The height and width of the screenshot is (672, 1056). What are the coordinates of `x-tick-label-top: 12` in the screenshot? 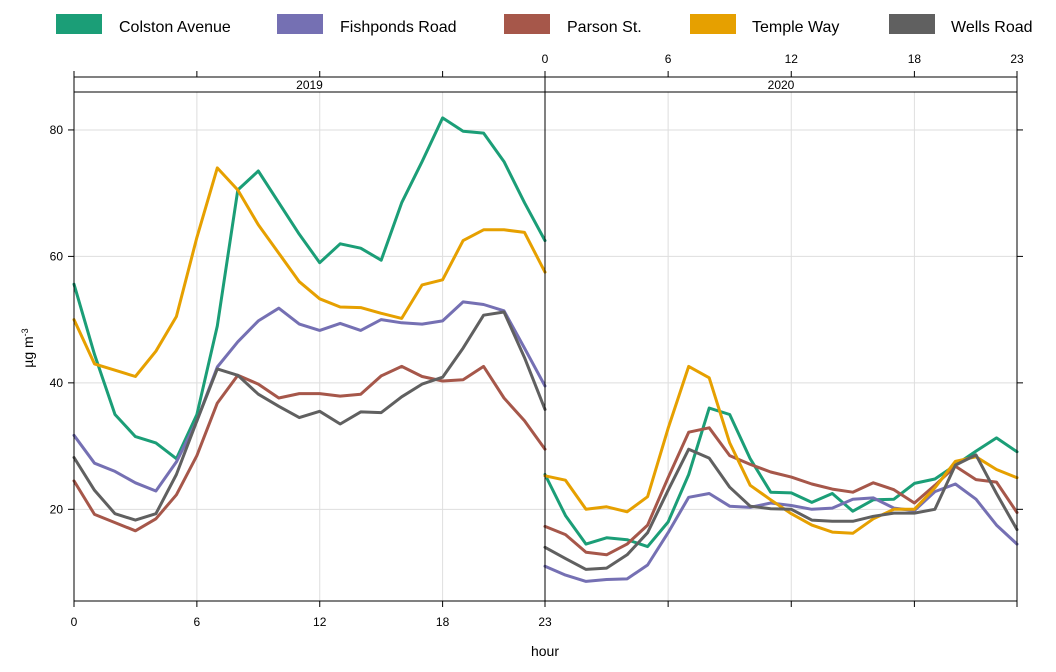 It's located at (792, 59).